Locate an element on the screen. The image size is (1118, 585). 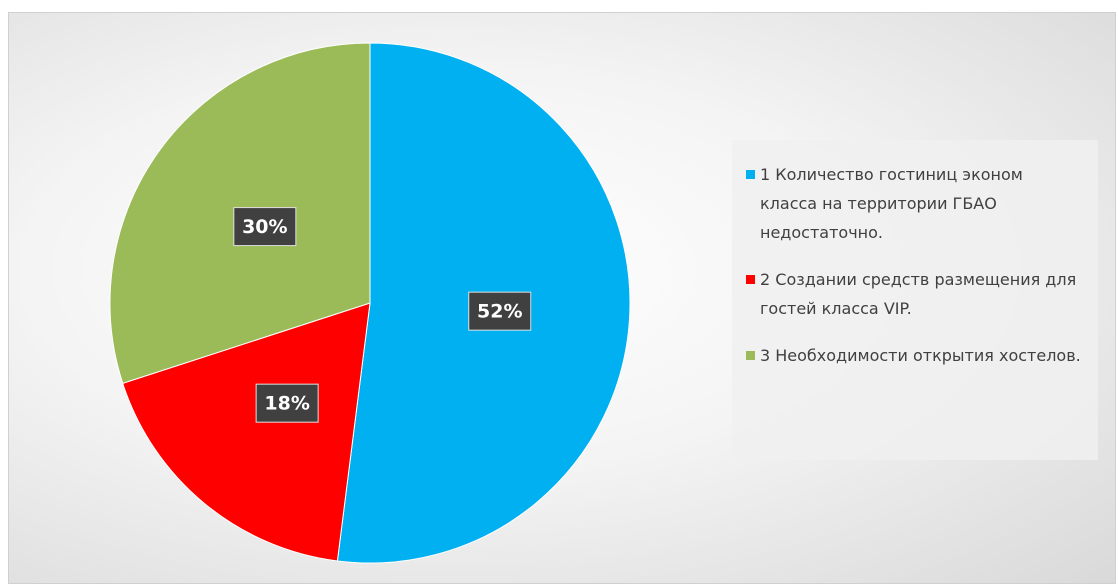
data-label-text: 30% is located at coordinates (264, 227).